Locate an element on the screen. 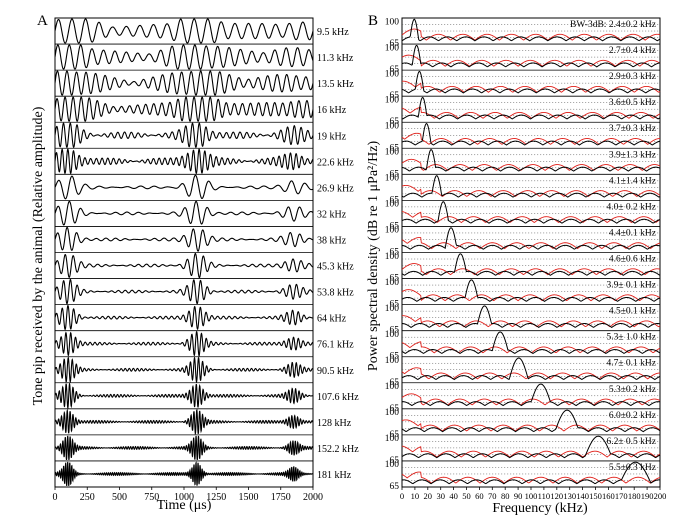 The height and width of the screenshot is (524, 700). x-tick-label: 1000 is located at coordinates (184, 497).